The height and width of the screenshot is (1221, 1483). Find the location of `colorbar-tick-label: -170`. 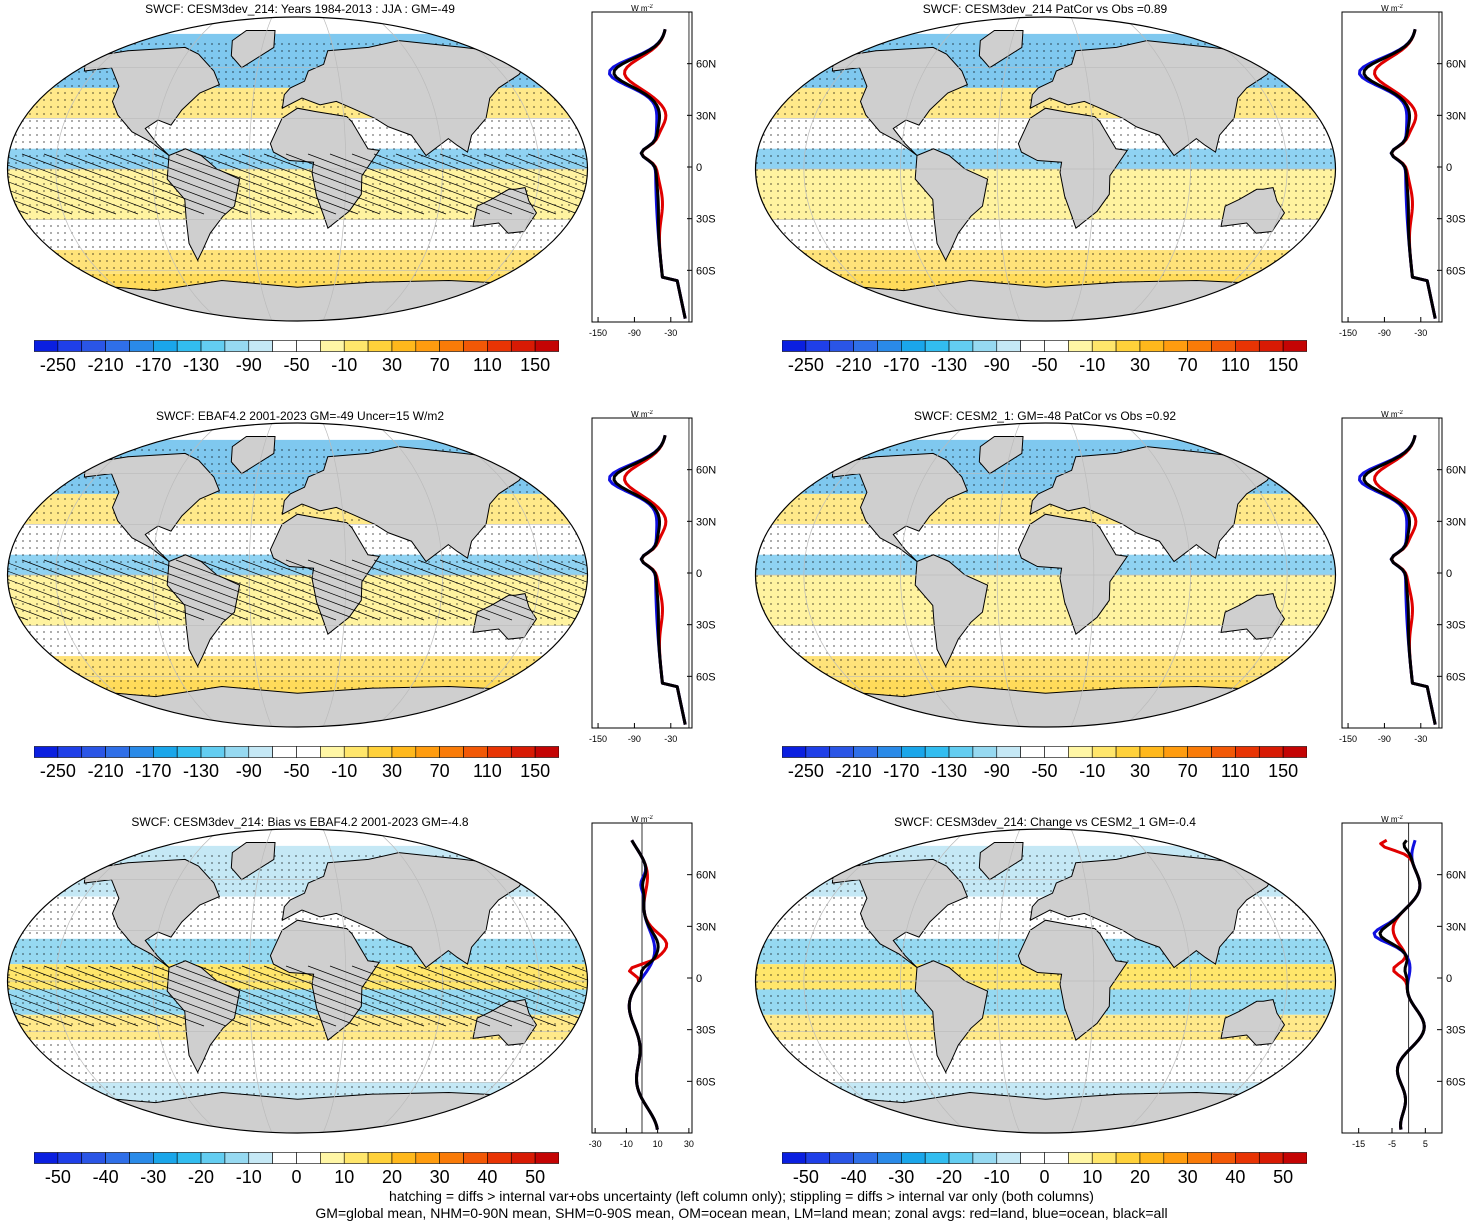

colorbar-tick-label: -170 is located at coordinates (153, 365).